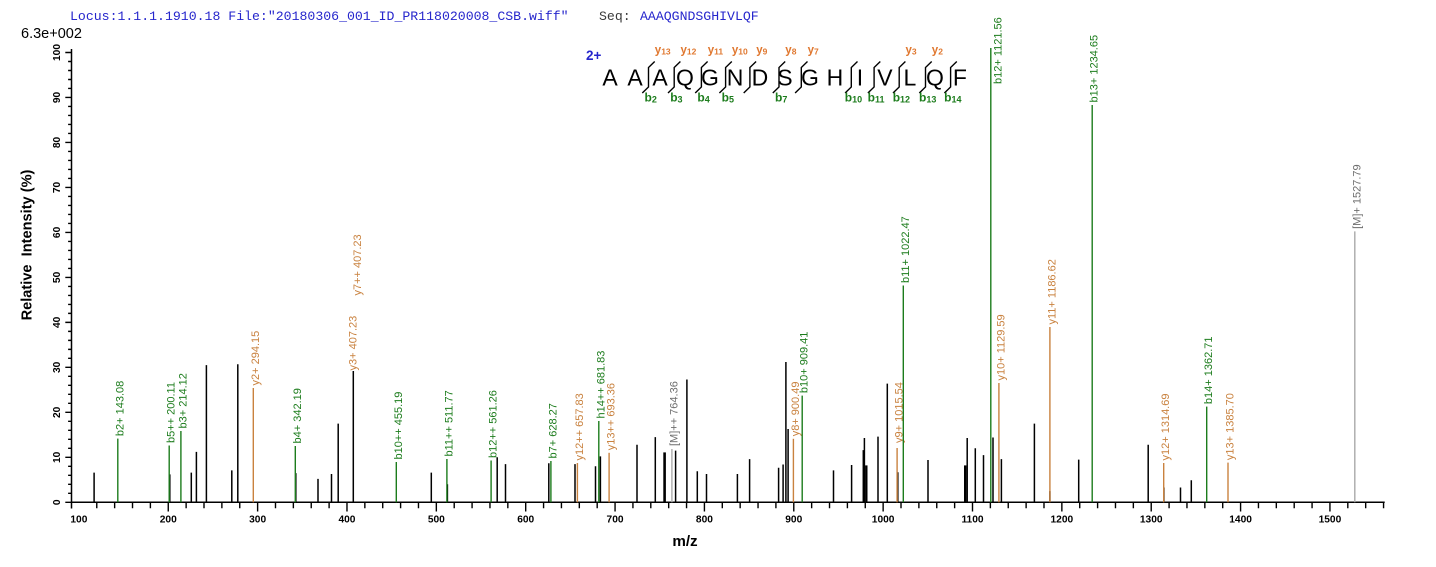 This screenshot has width=1436, height=567. I want to click on svg-text: b7+ 628.27, so click(553, 430).